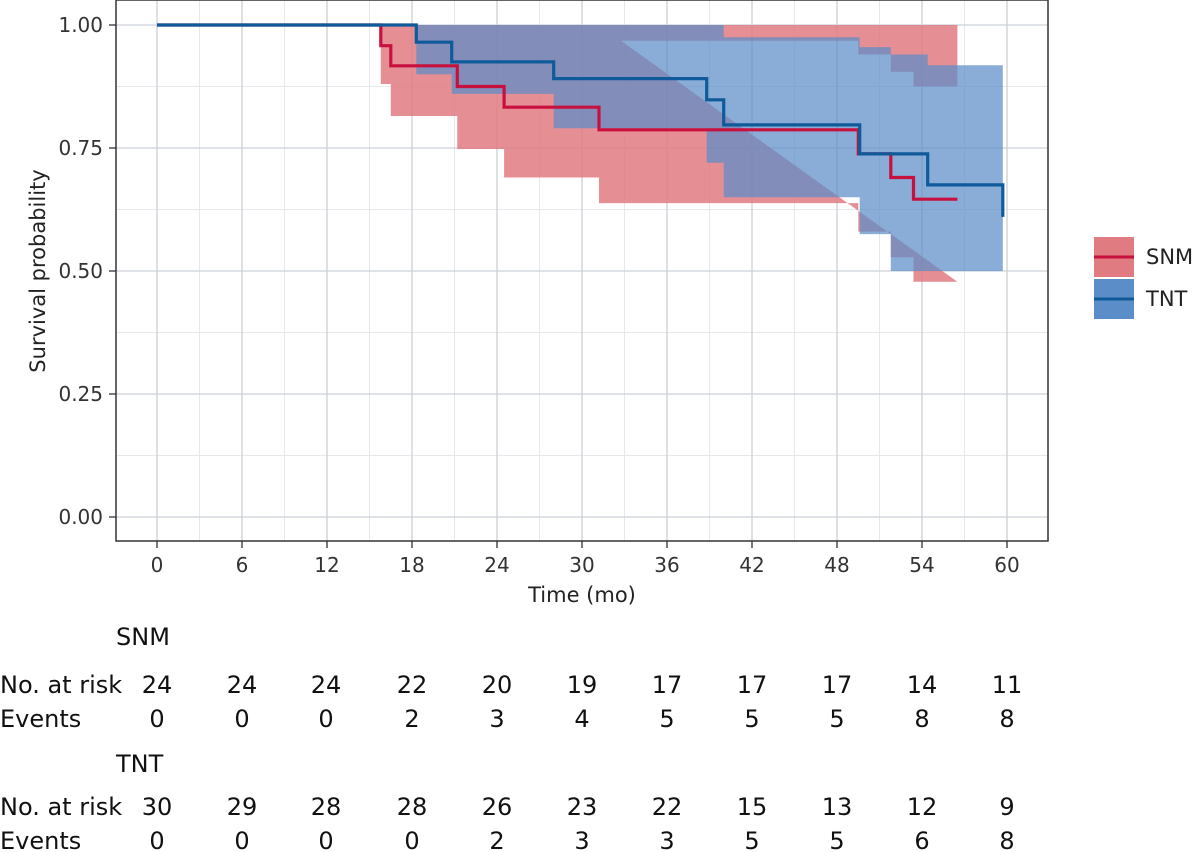 This screenshot has width=1200, height=852. Describe the element at coordinates (497, 807) in the screenshot. I see `risk-cell: 26` at that location.